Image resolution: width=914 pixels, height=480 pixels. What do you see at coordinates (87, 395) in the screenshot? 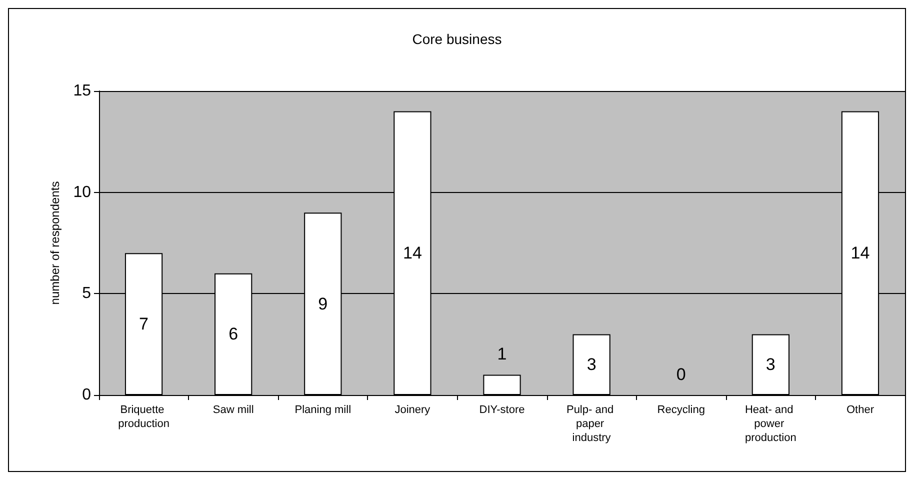
I see `y-tick-label: 0` at bounding box center [87, 395].